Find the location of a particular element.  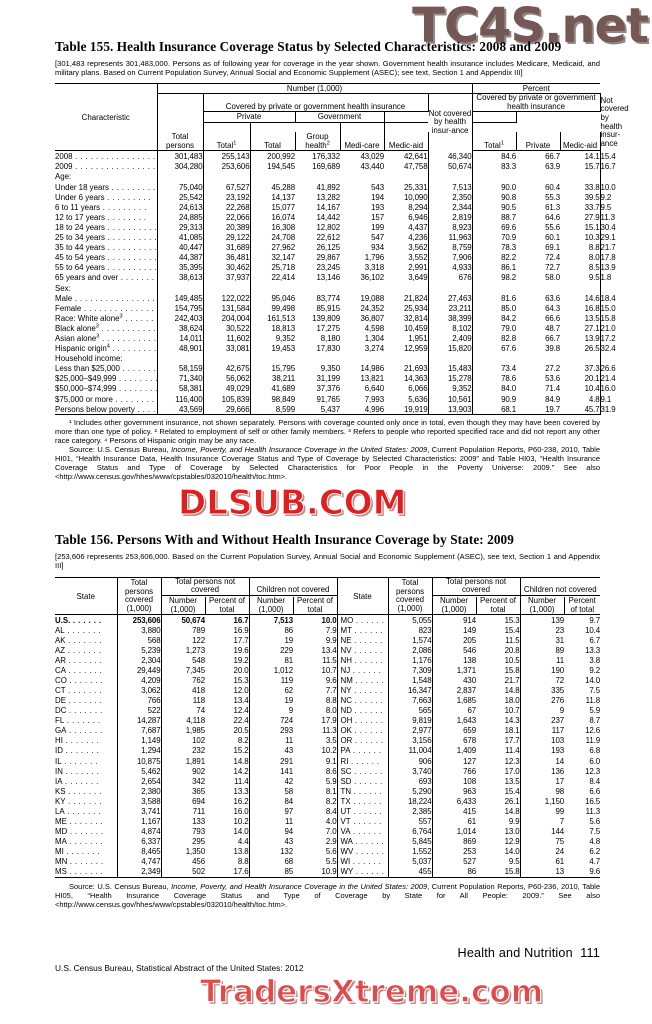

cell: 12,802 is located at coordinates (328, 227).